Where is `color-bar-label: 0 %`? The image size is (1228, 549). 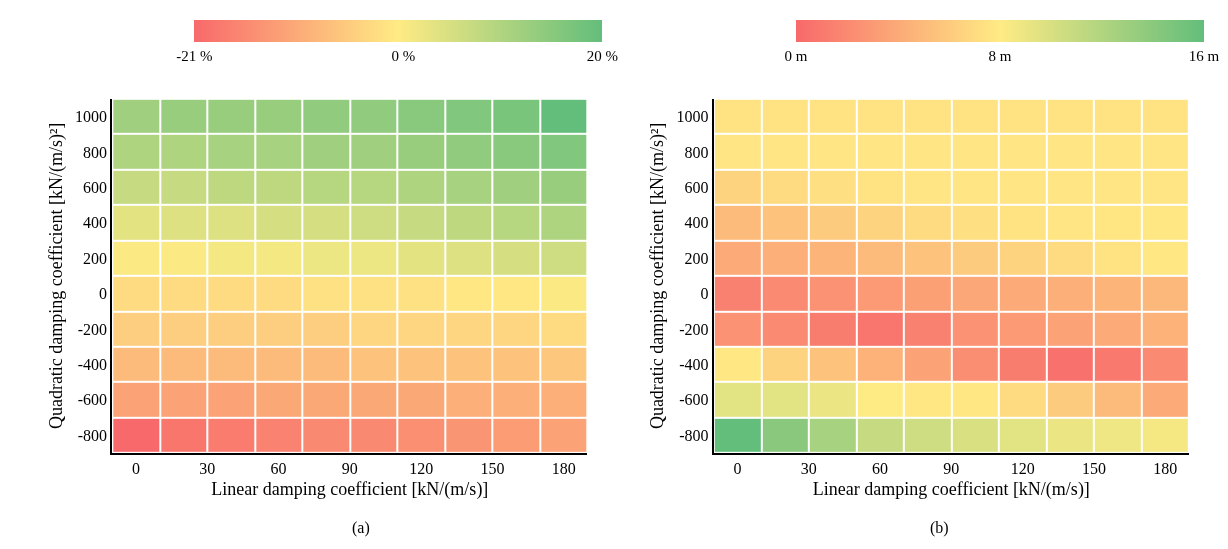 color-bar-label: 0 % is located at coordinates (403, 55).